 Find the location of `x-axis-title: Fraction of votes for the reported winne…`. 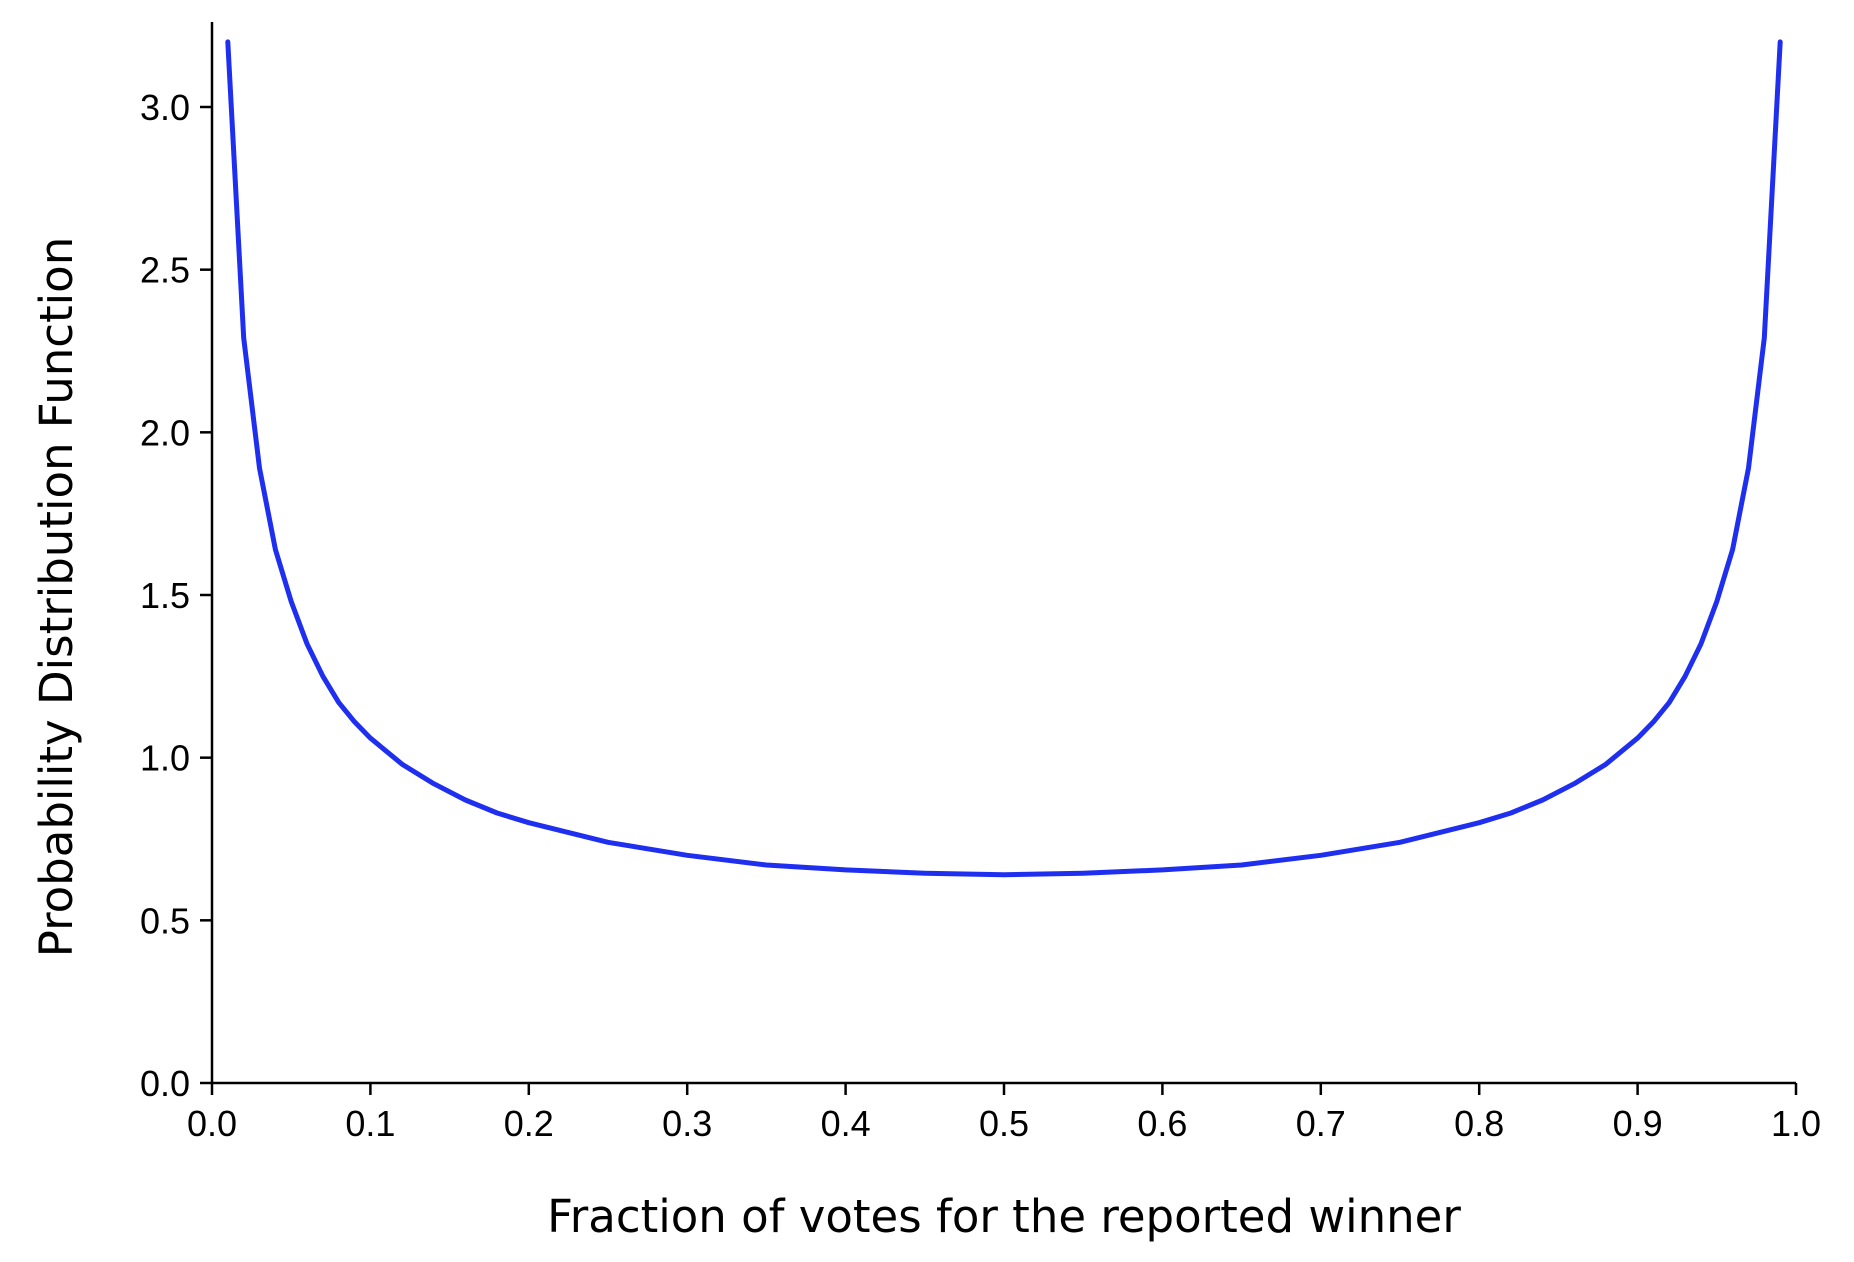

x-axis-title: Fraction of votes for the reported winne… is located at coordinates (1004, 1216).